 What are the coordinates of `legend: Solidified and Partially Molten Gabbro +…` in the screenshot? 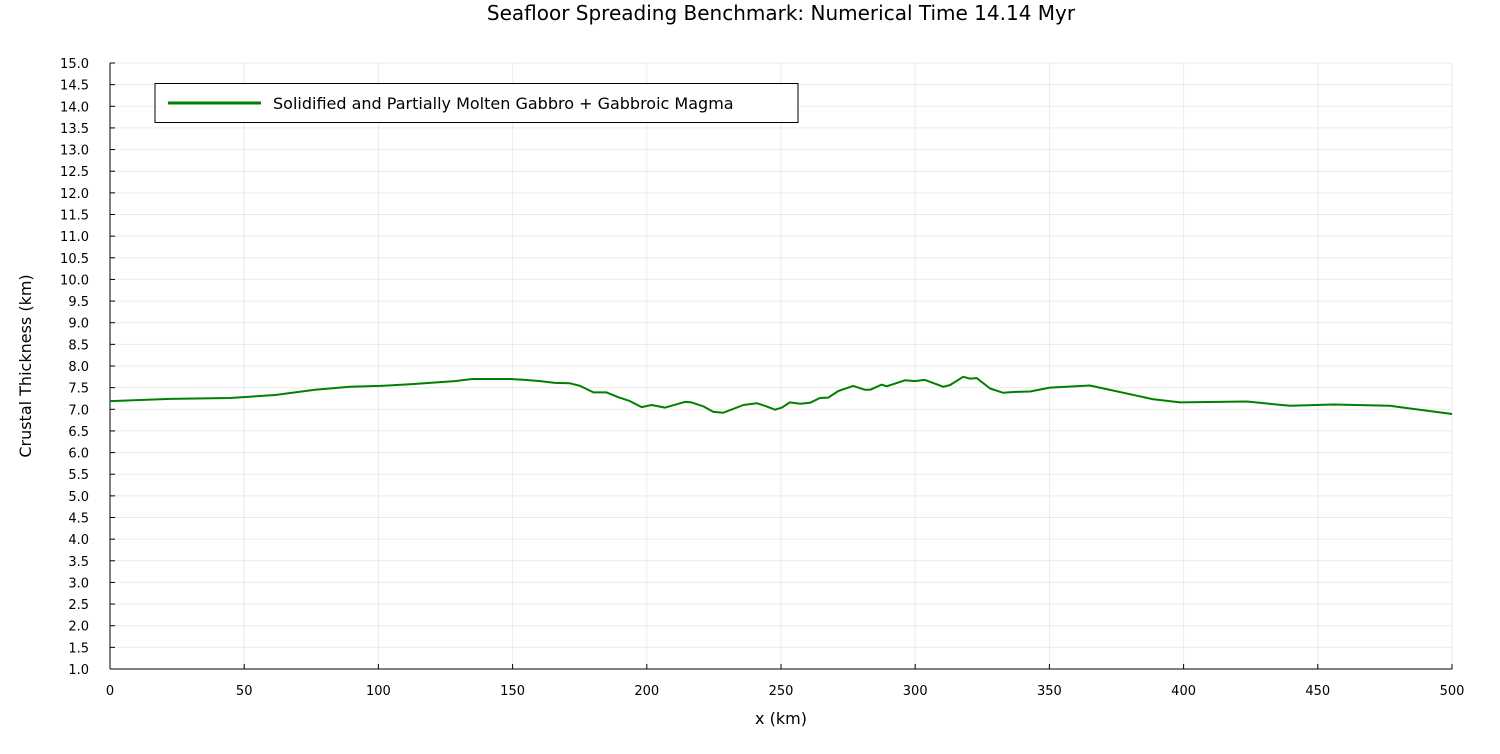 It's located at (476, 103).